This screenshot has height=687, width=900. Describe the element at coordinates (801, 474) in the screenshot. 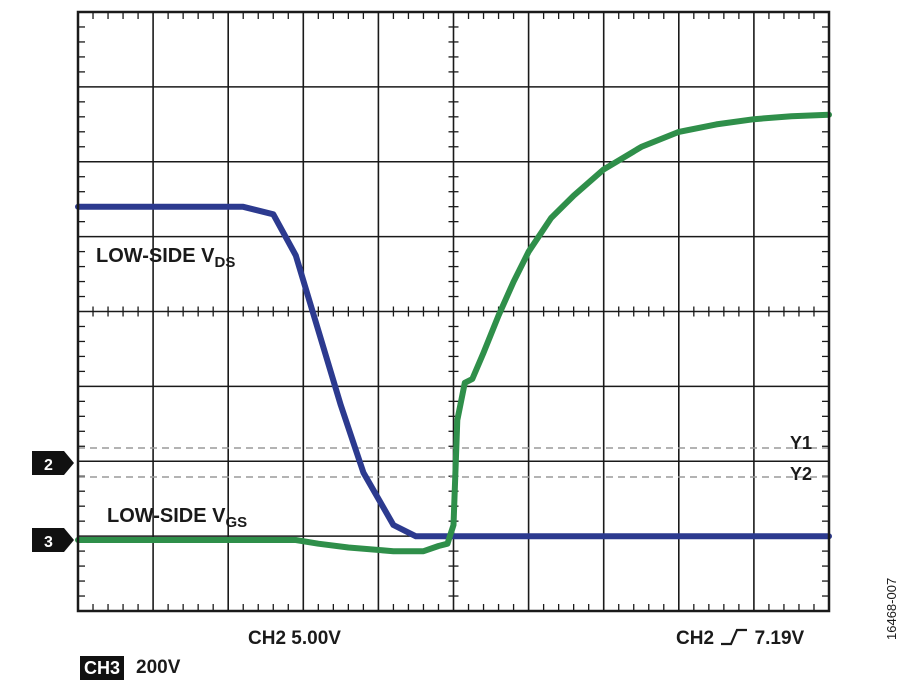

I see `y2-cursor-label: Y2` at that location.